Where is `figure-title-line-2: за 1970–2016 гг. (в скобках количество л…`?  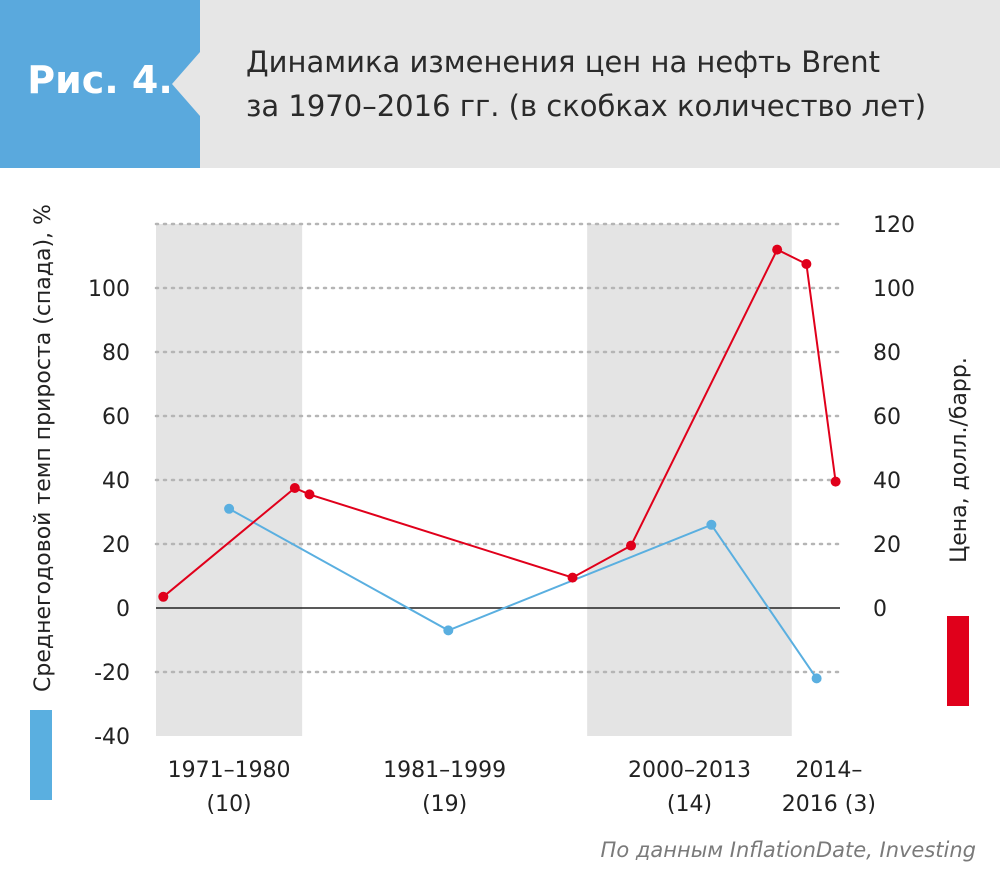
figure-title-line-2: за 1970–2016 гг. (в скобках количество л… is located at coordinates (586, 106).